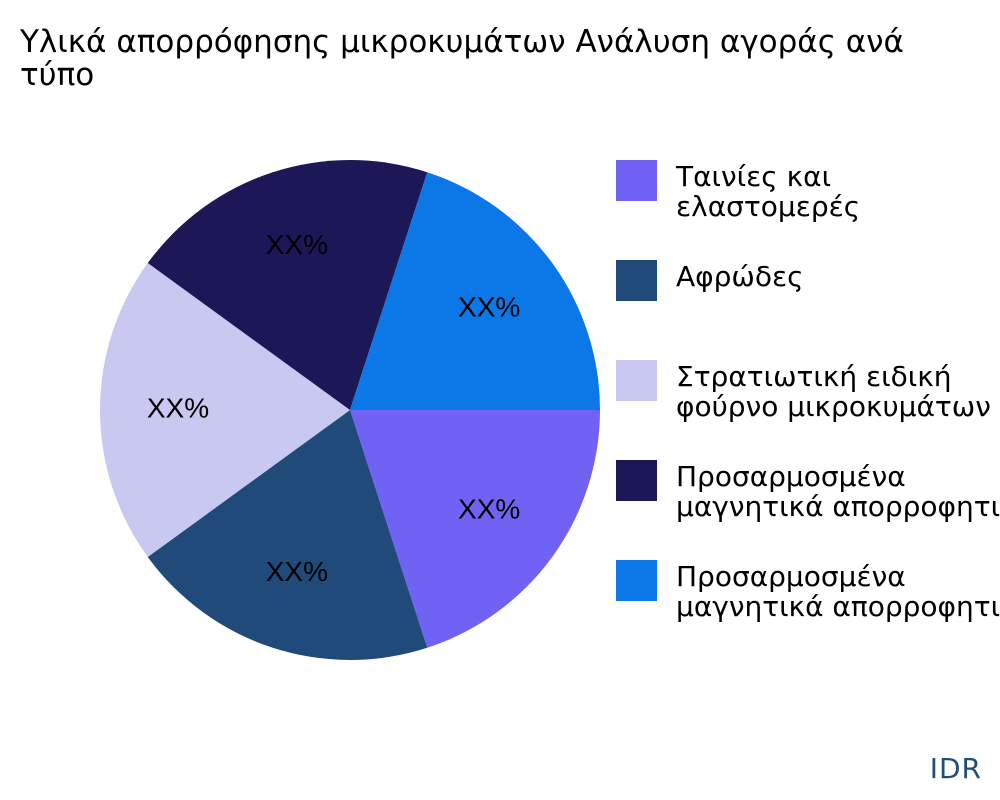  I want to click on legend-label-4-line-2: μαγνητικά απορροφητικά, so click(838, 506).